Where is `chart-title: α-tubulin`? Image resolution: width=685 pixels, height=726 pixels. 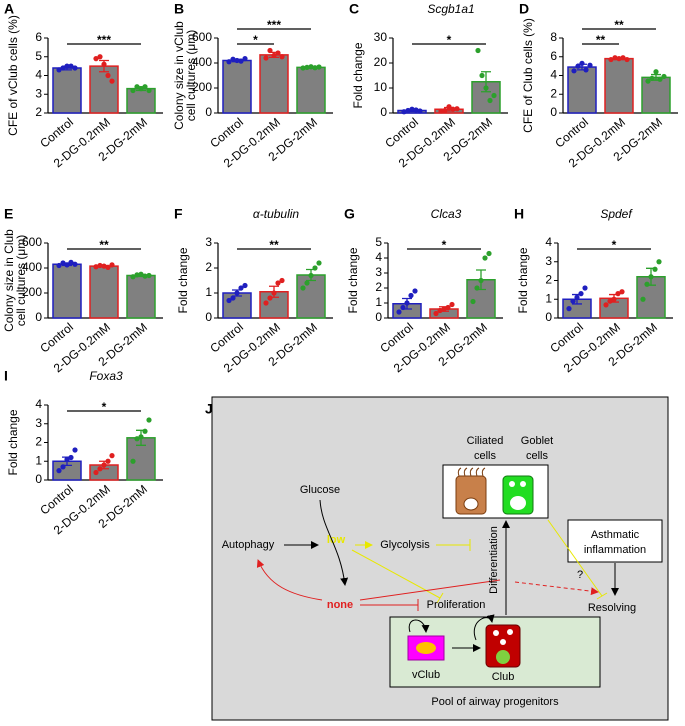 chart-title: α-tubulin is located at coordinates (276, 214).